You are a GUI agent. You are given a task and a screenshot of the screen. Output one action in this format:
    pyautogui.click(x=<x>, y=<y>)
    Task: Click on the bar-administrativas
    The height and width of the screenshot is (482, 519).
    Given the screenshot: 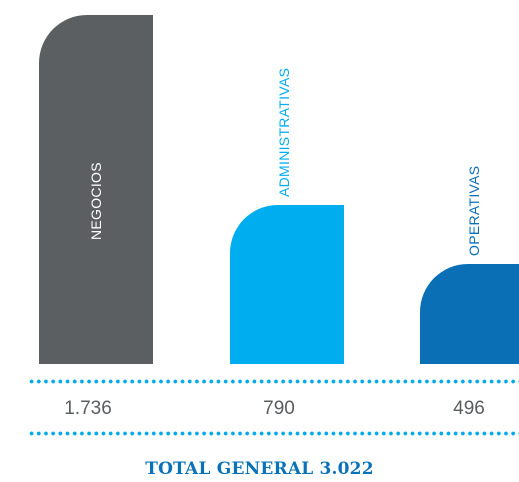 What is the action you would take?
    pyautogui.click(x=287, y=284)
    